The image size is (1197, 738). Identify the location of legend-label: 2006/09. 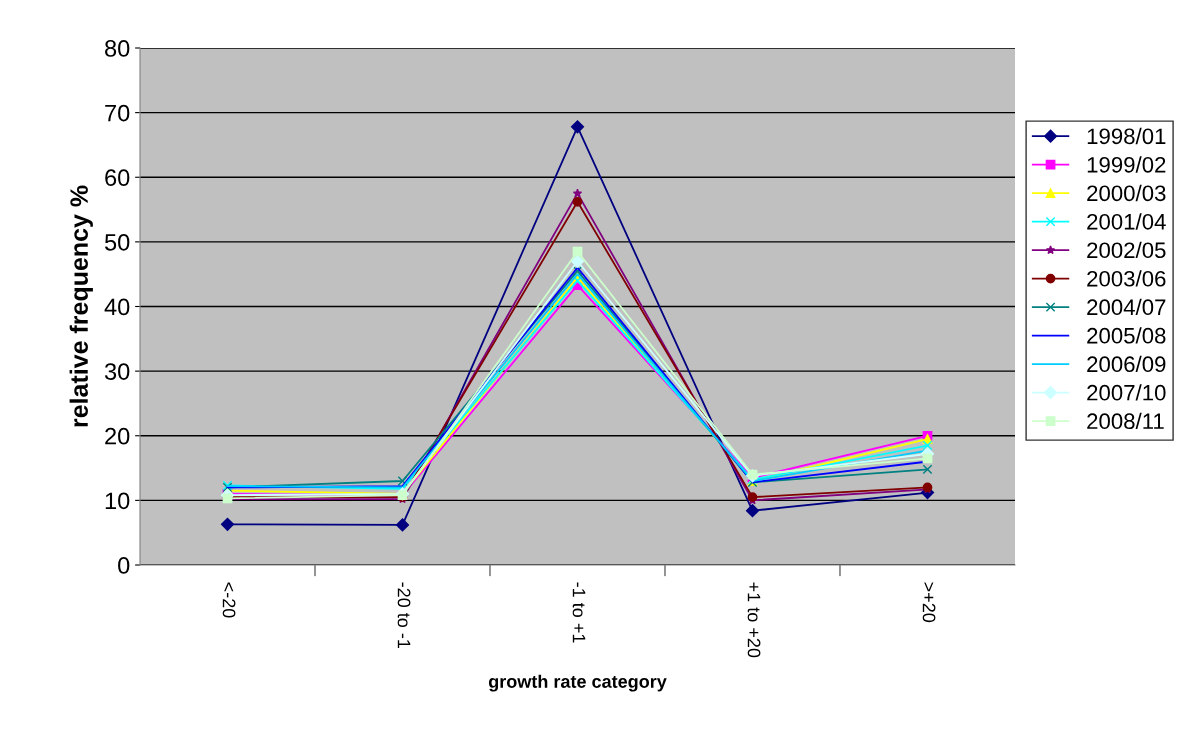
(1126, 364).